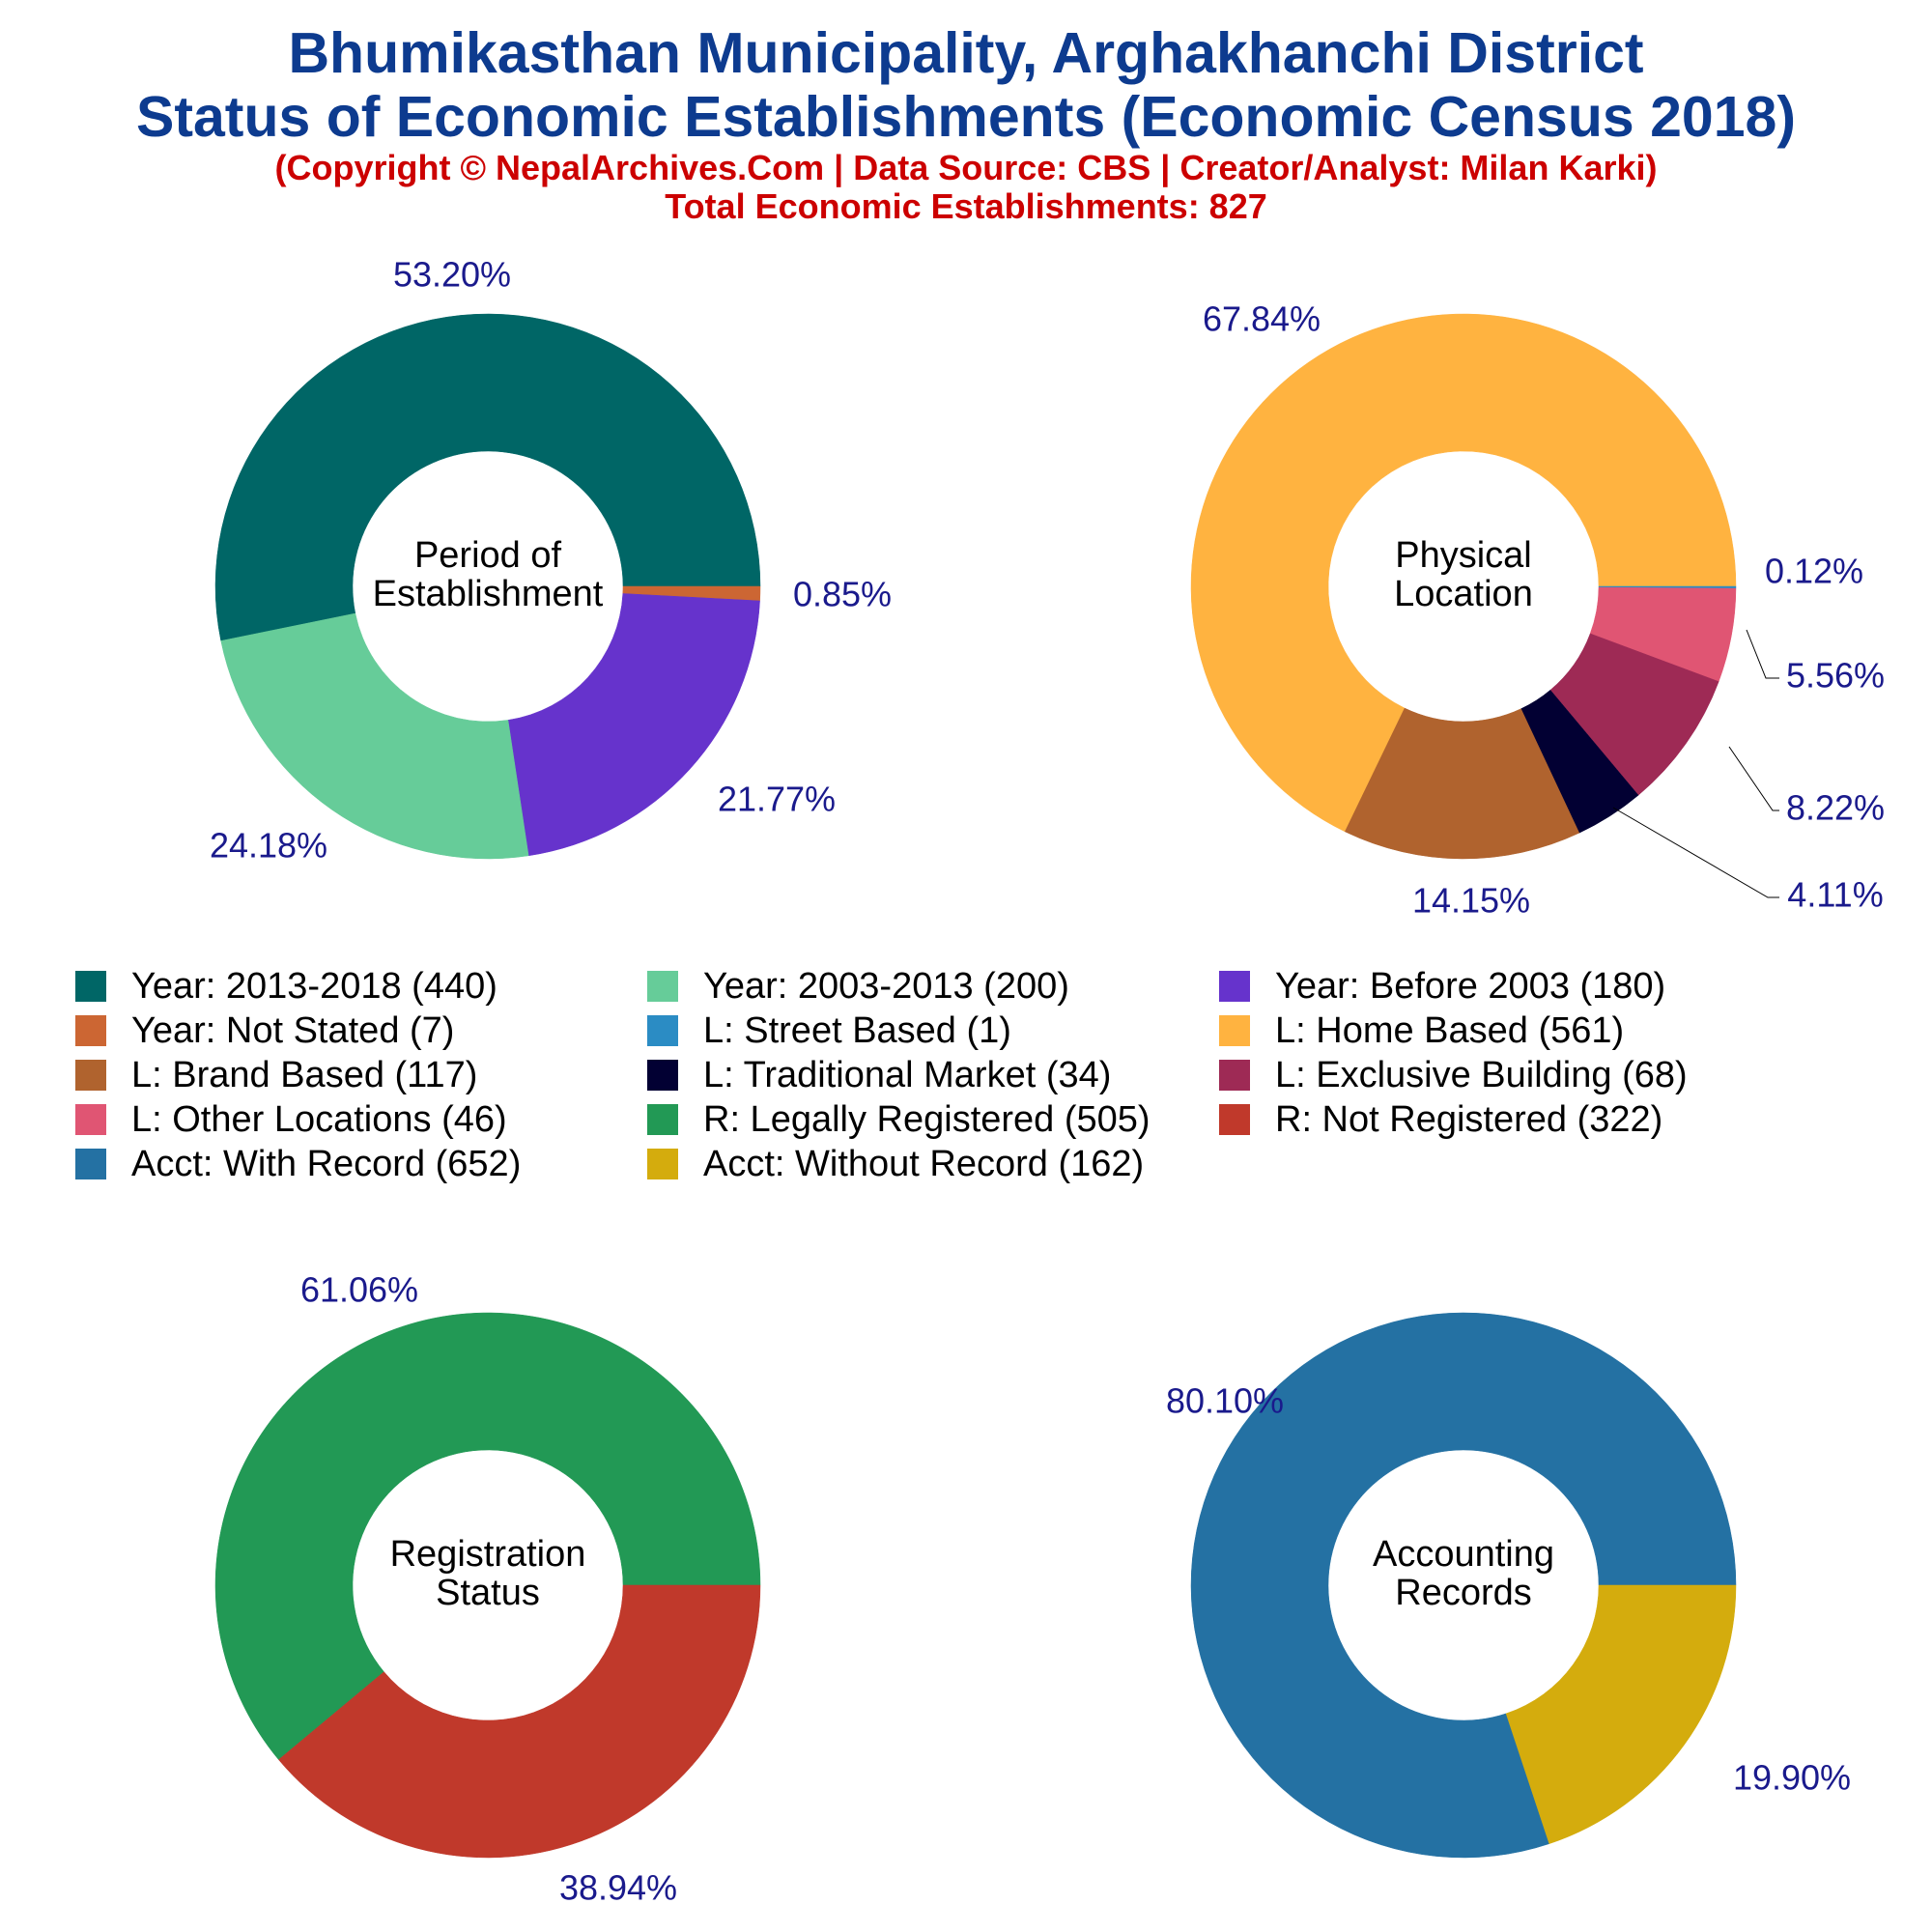 This screenshot has height=1932, width=1932. I want to click on legend-label: L: Street Based (1), so click(857, 1030).